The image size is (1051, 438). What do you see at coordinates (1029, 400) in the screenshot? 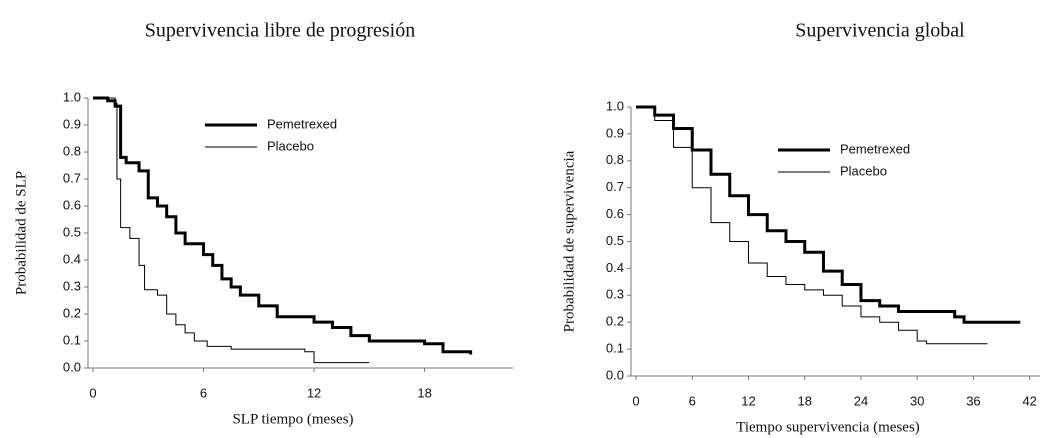
I see `x-tick-label: 42` at bounding box center [1029, 400].